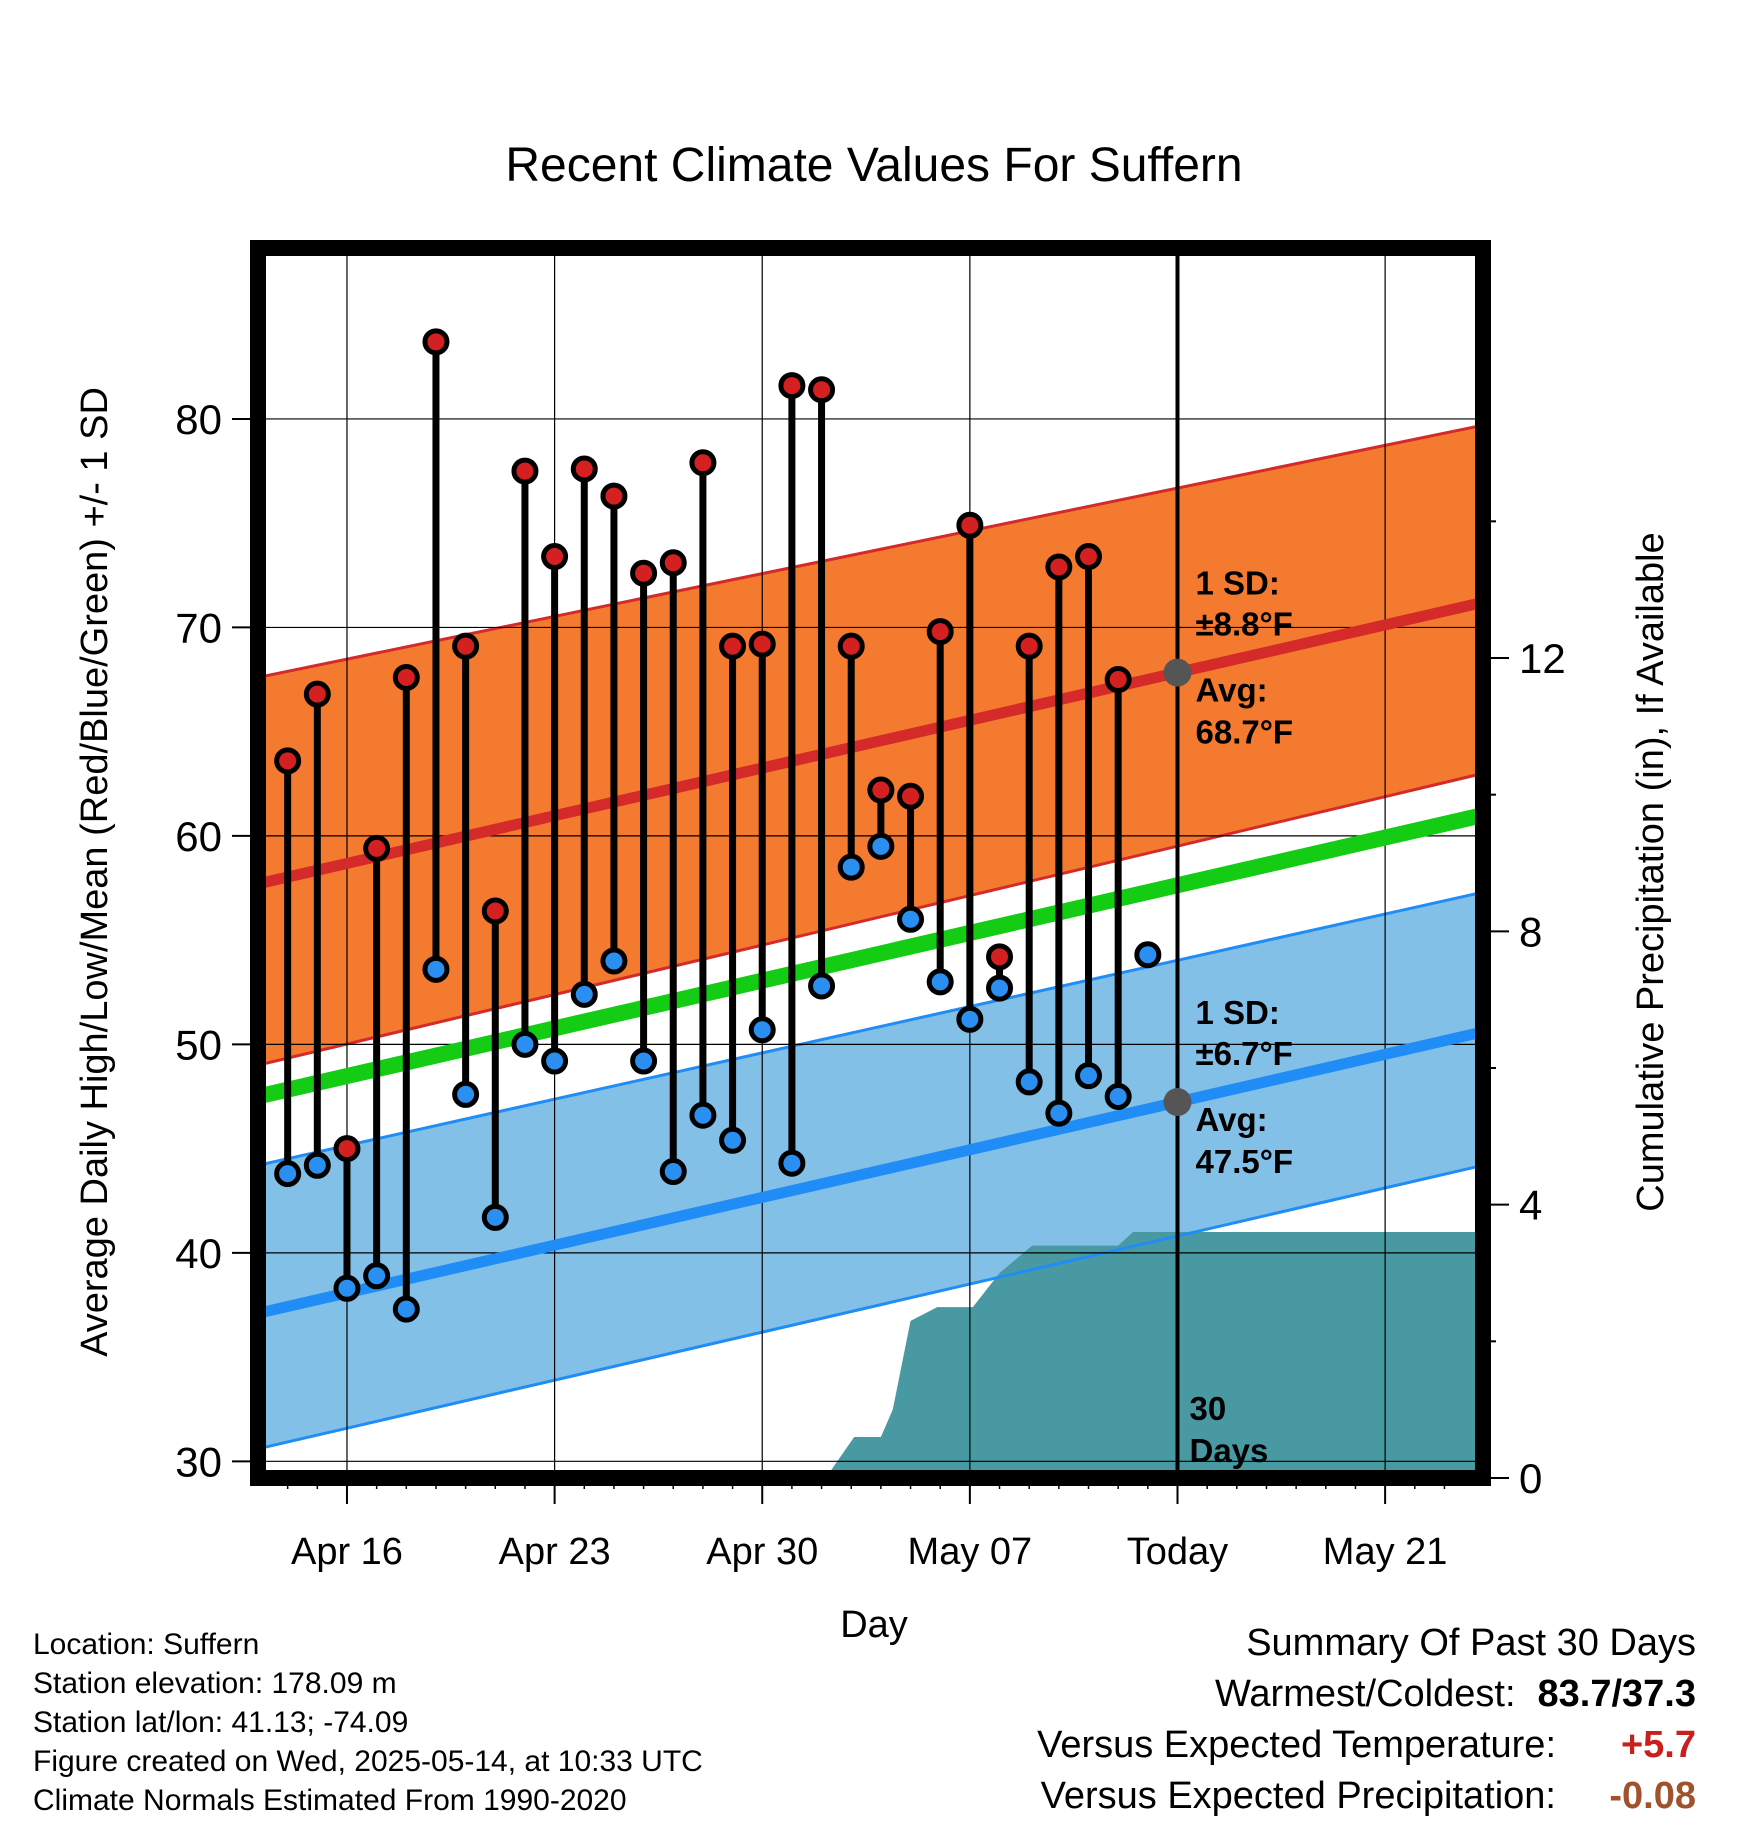 This screenshot has width=1748, height=1828. Describe the element at coordinates (1296, 1745) in the screenshot. I see `temp-label: Versus Expected Temperature:` at that location.